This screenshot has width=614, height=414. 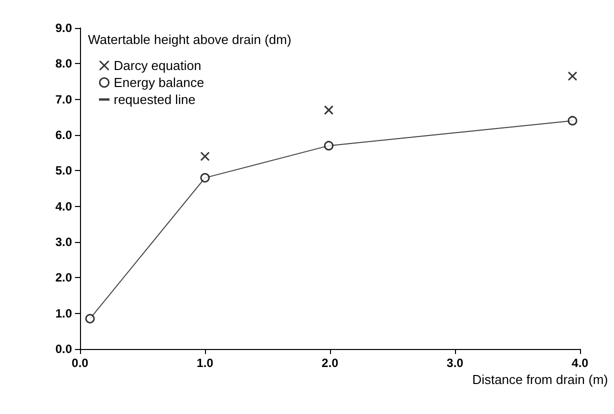 I want to click on x-tick-label: 4.0, so click(x=580, y=363).